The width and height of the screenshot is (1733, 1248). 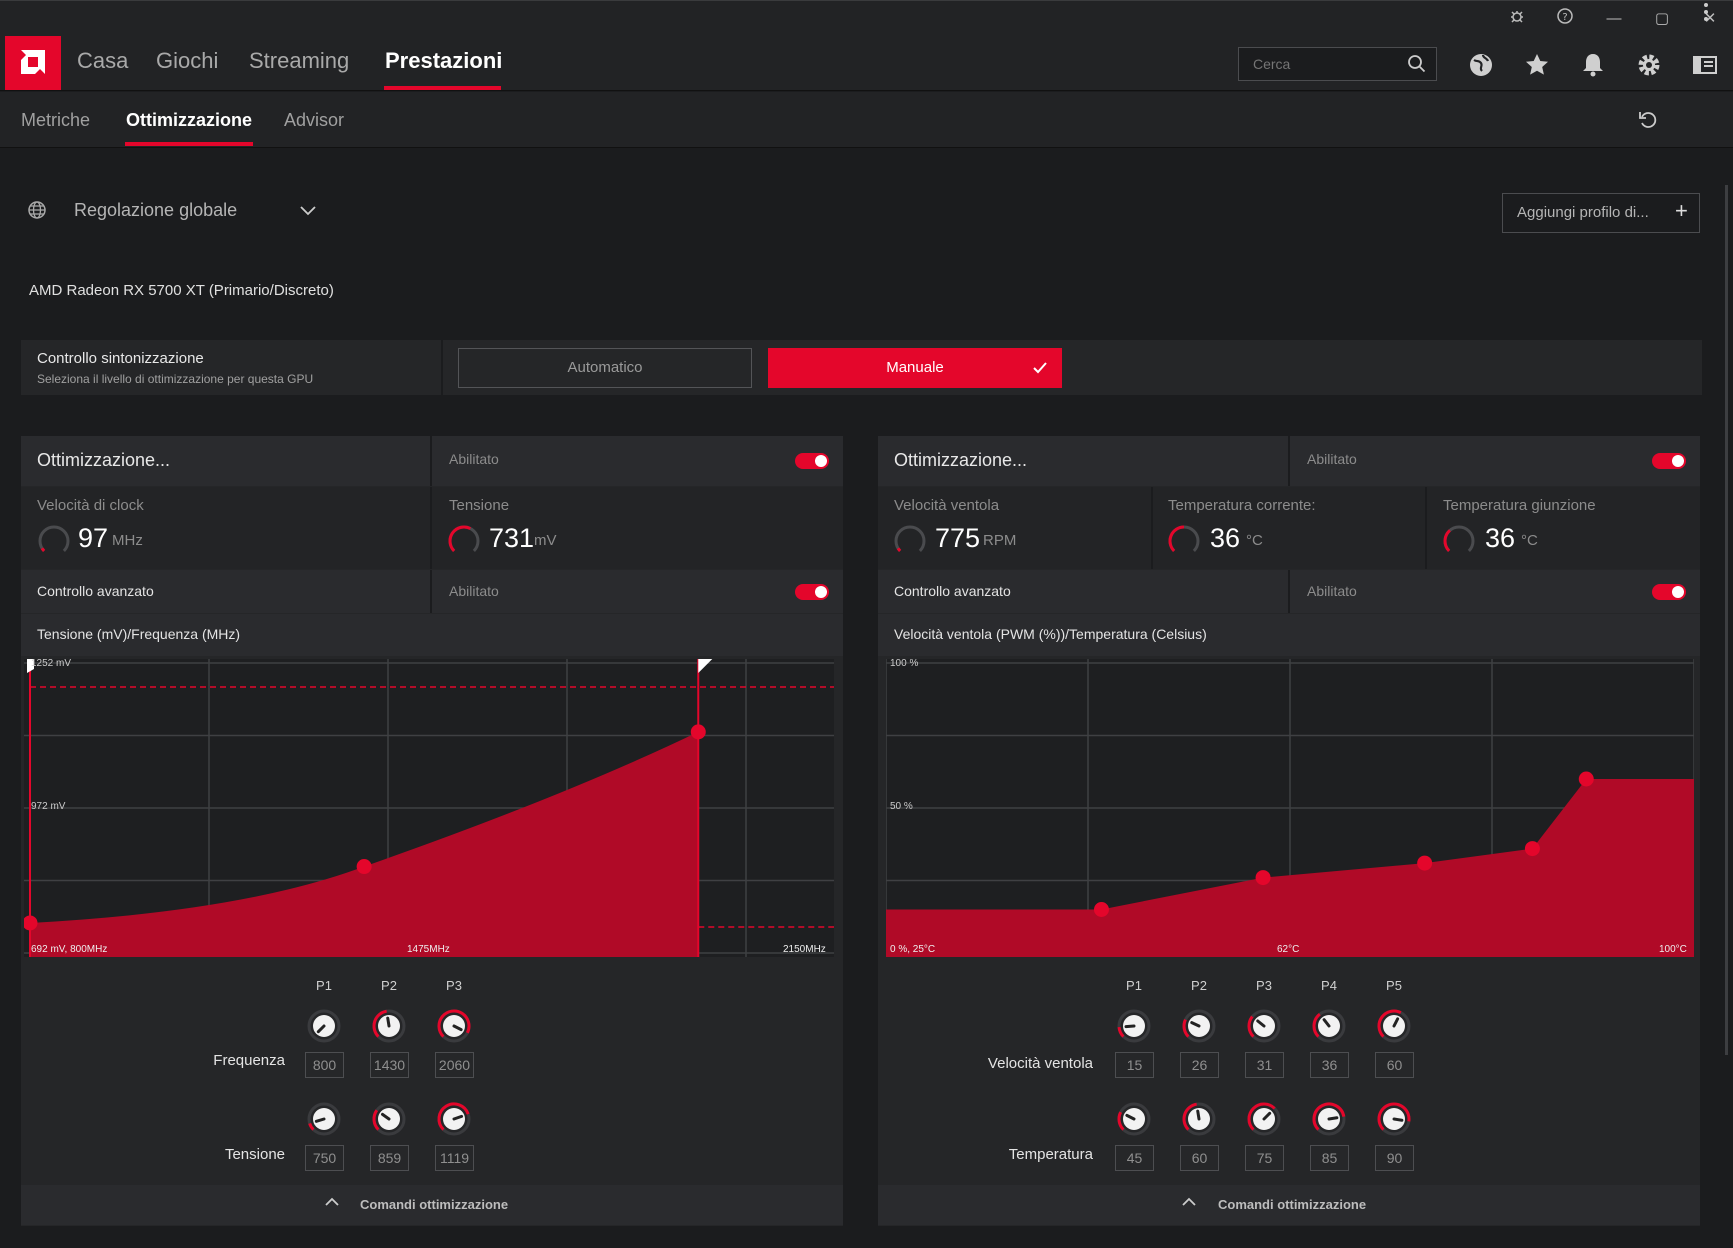 I want to click on help-icon: ?, so click(x=1565, y=19).